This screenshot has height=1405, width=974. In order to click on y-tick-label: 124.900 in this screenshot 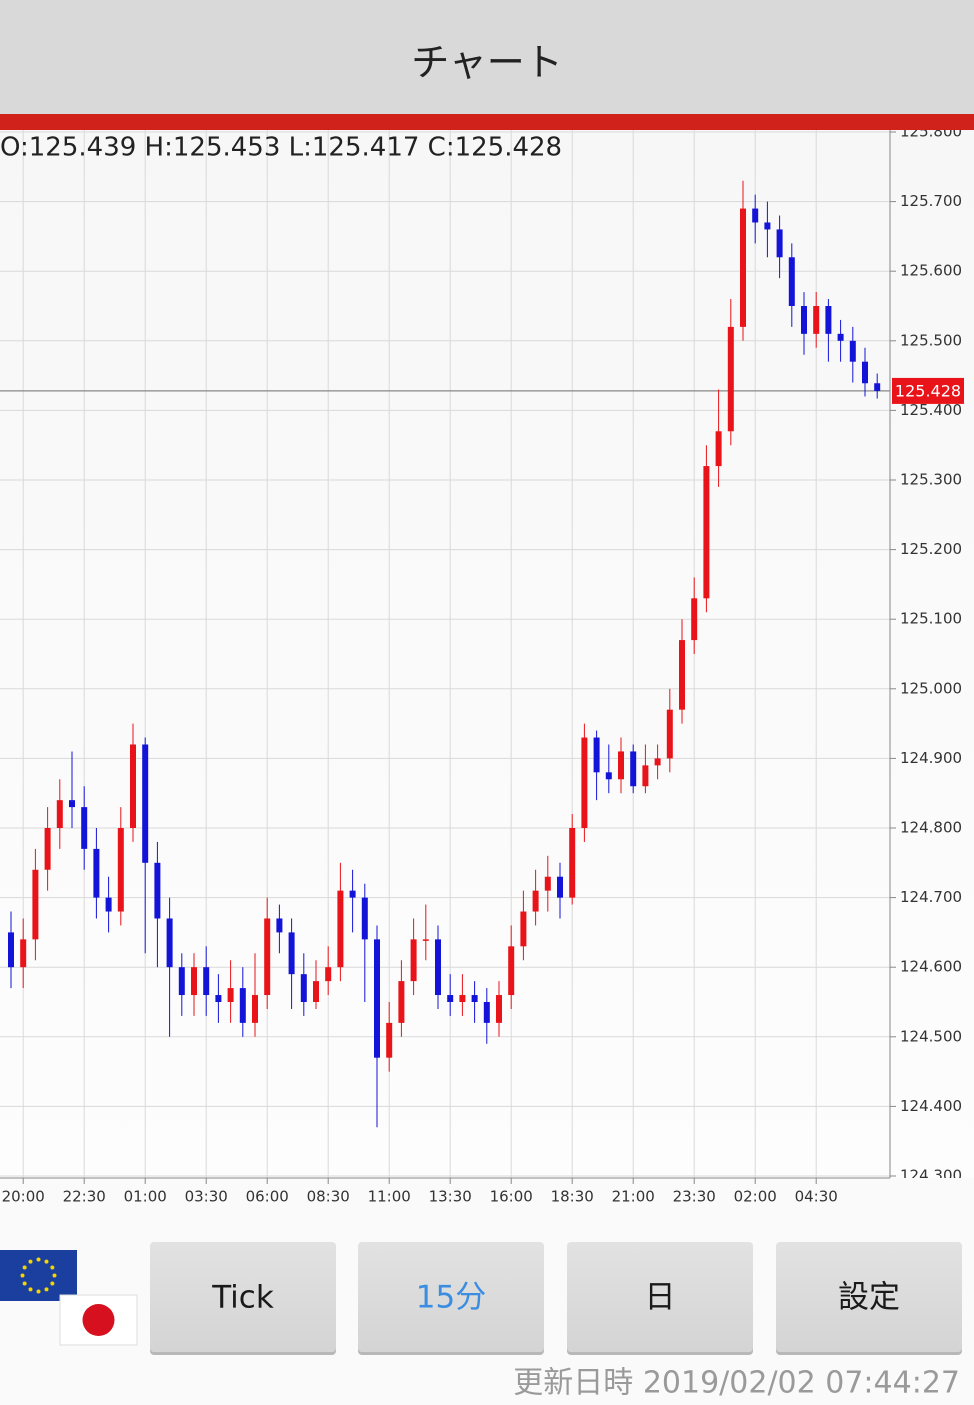, I will do `click(931, 758)`.